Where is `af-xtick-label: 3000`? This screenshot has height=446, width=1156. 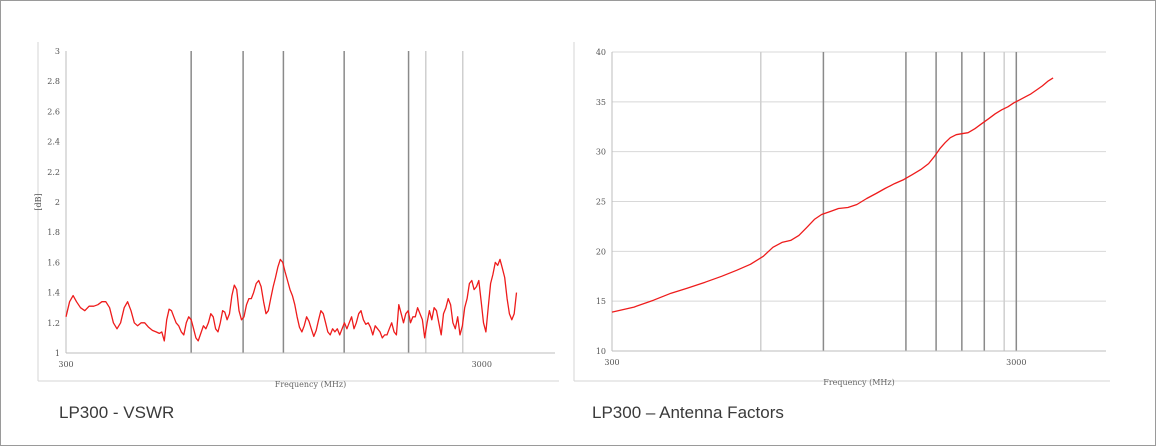 af-xtick-label: 3000 is located at coordinates (1016, 362).